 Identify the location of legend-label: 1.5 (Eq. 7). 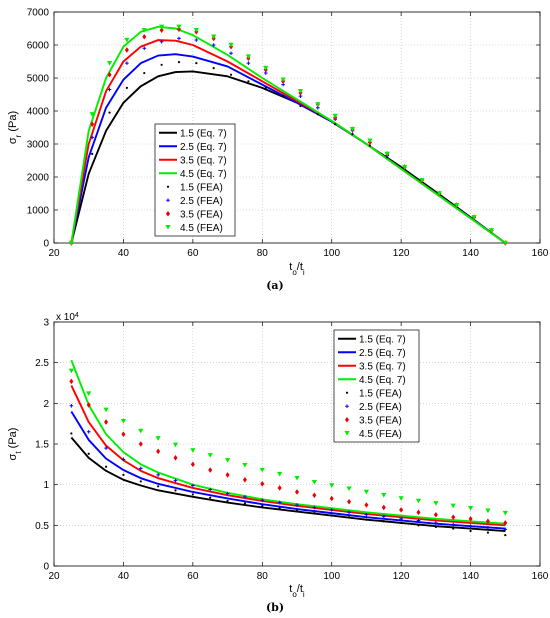
(203, 133).